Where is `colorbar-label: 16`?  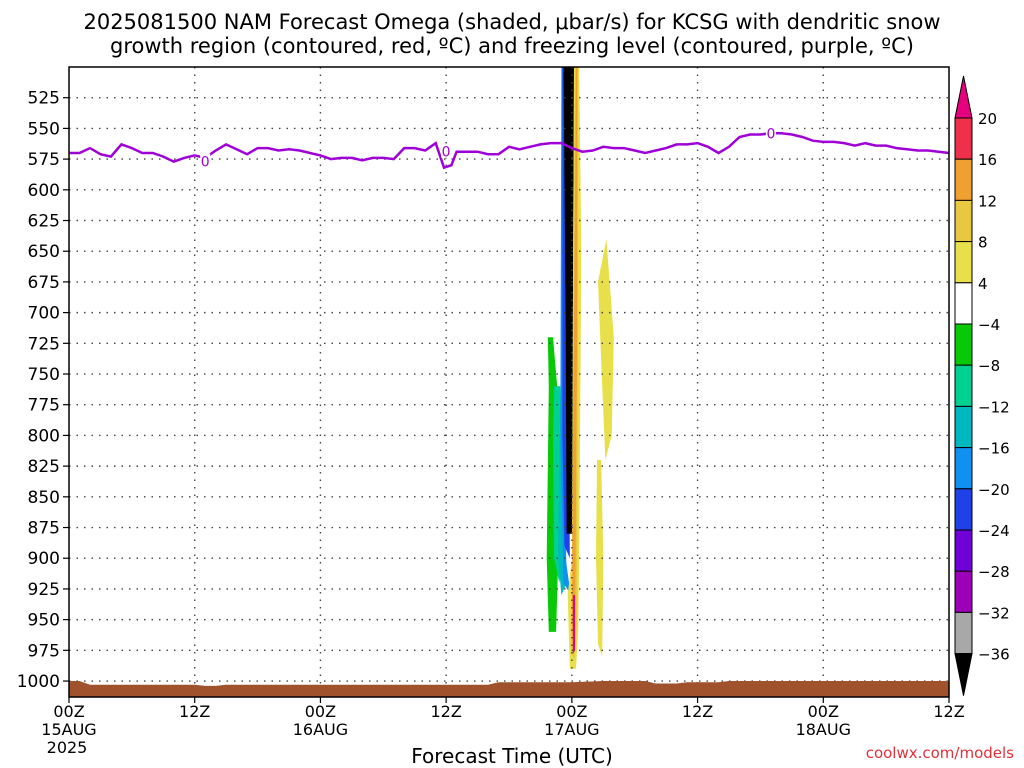 colorbar-label: 16 is located at coordinates (987, 160).